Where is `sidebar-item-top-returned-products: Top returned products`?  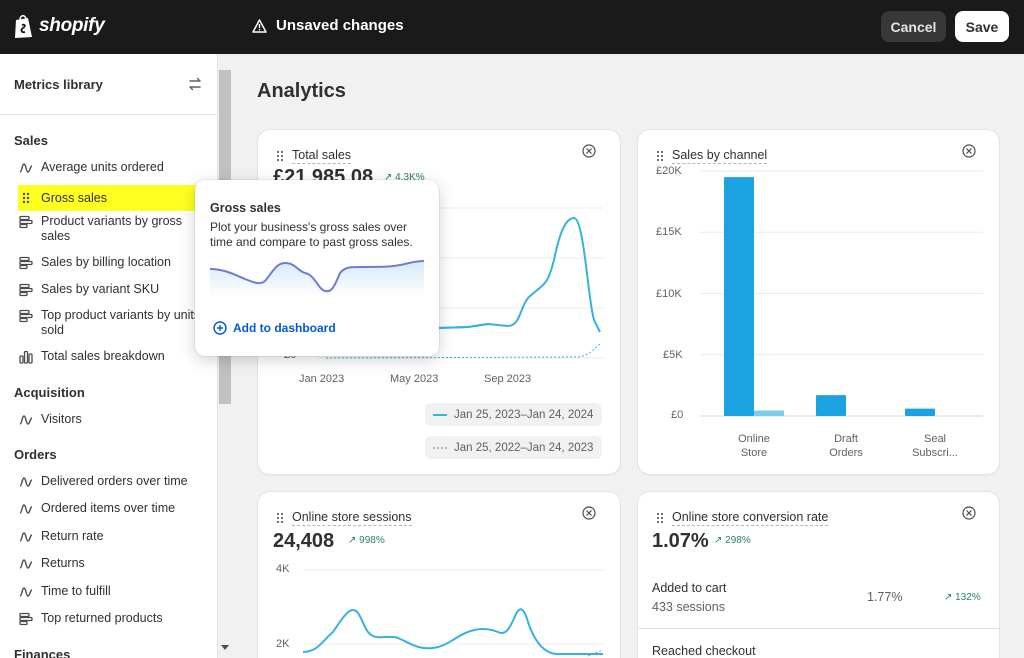 sidebar-item-top-returned-products: Top returned products is located at coordinates (110, 618).